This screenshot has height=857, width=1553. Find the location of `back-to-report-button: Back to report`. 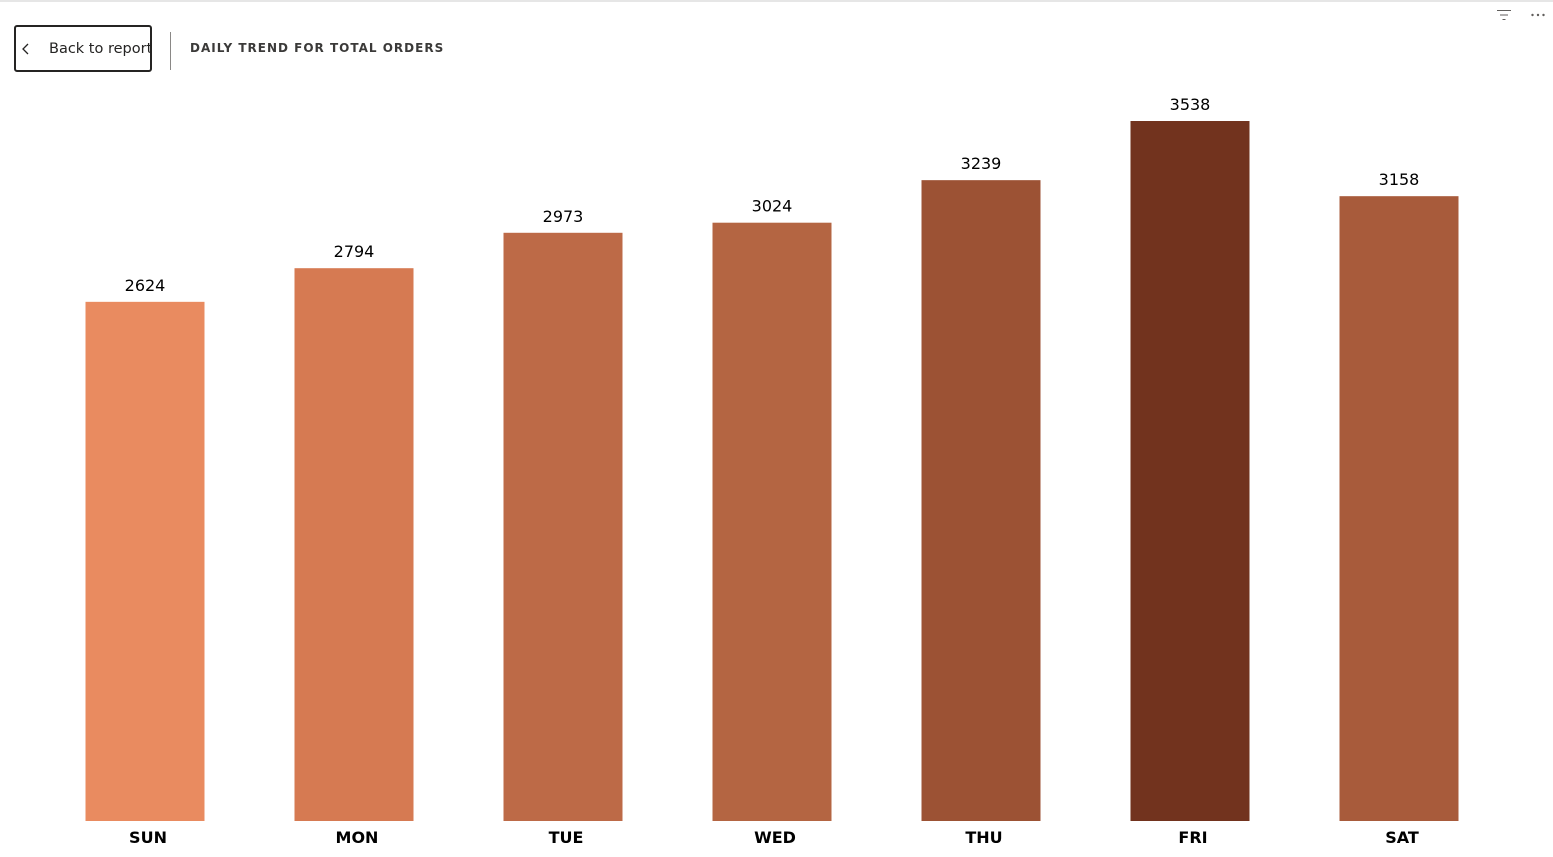

back-to-report-button: Back to report is located at coordinates (83, 48).